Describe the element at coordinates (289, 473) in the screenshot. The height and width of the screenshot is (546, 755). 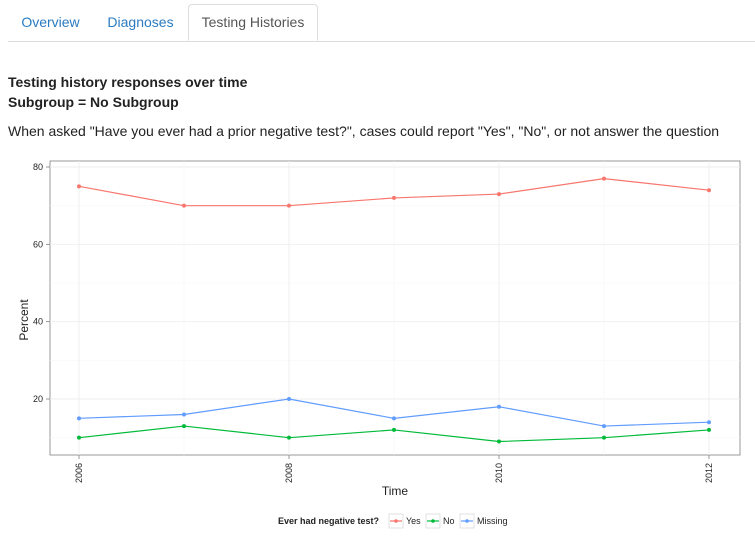
I see `x-tick-label: 2008` at that location.